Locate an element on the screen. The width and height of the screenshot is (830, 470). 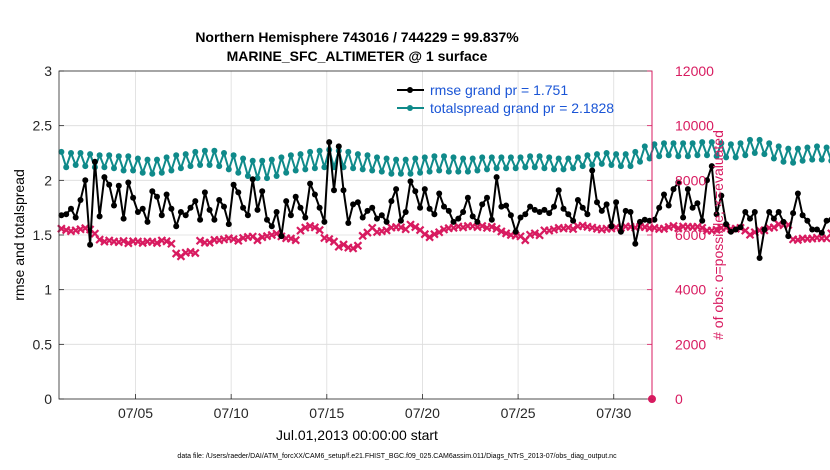
y-right-tick-label: 6000 is located at coordinates (690, 235).